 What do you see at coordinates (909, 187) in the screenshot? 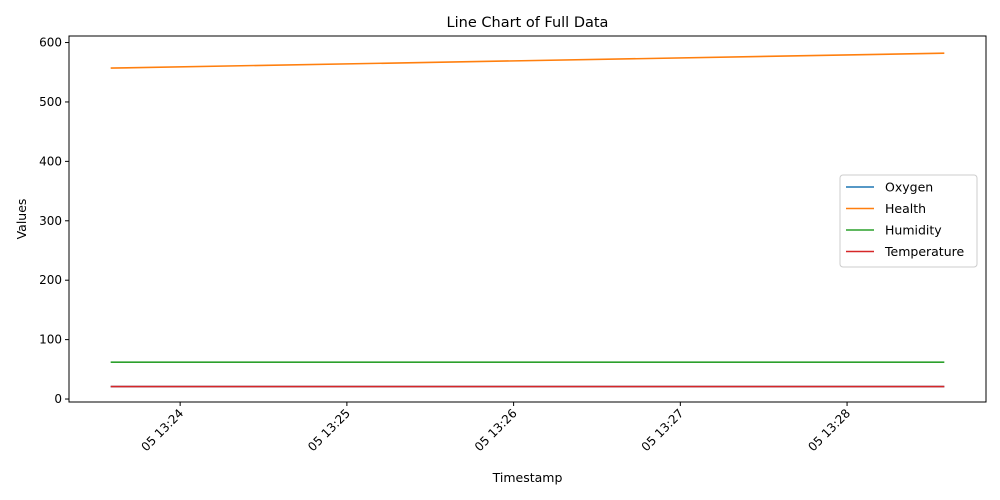
I see `legend-label-oxygen: Oxygen` at bounding box center [909, 187].